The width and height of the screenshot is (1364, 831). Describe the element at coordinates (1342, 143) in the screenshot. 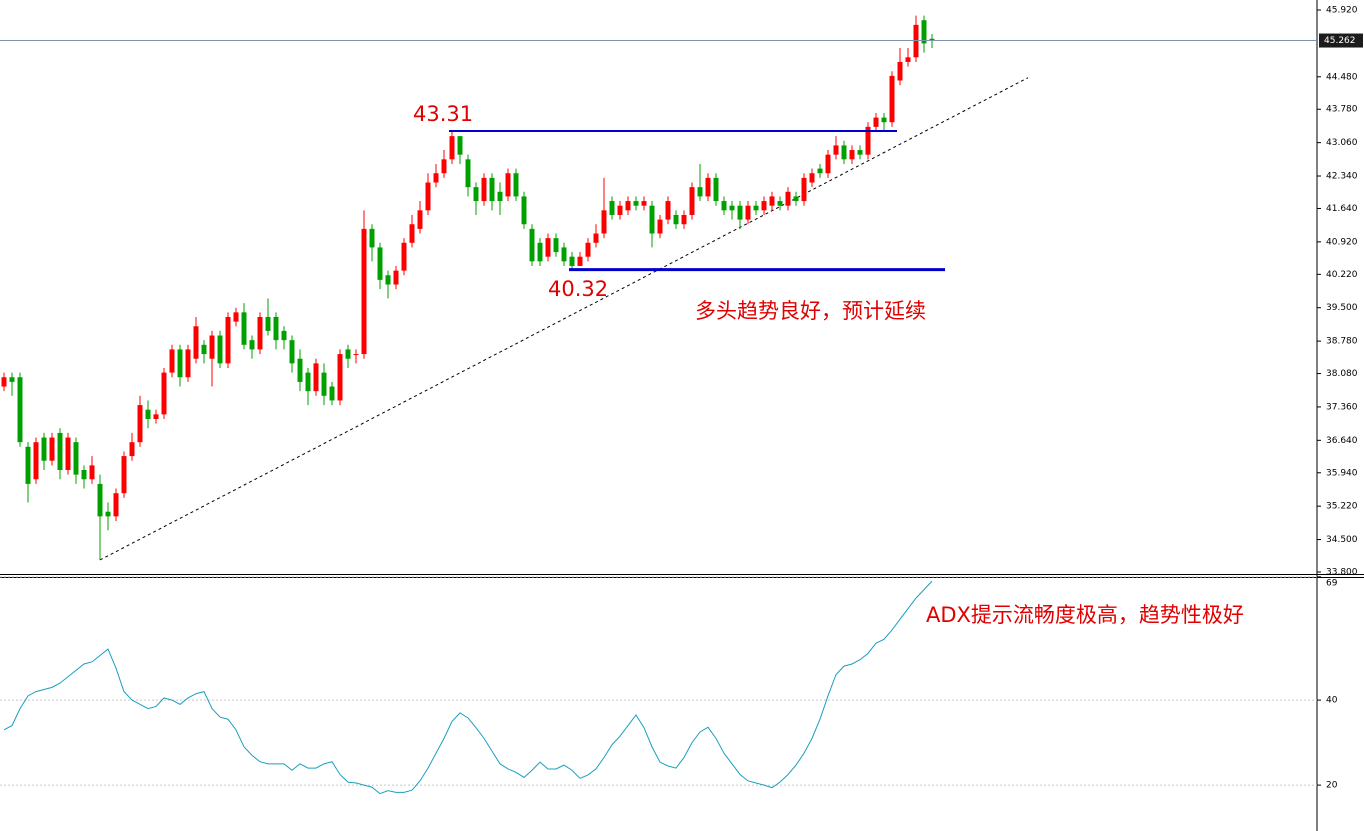

I see `y-tick-label: 43.060` at that location.